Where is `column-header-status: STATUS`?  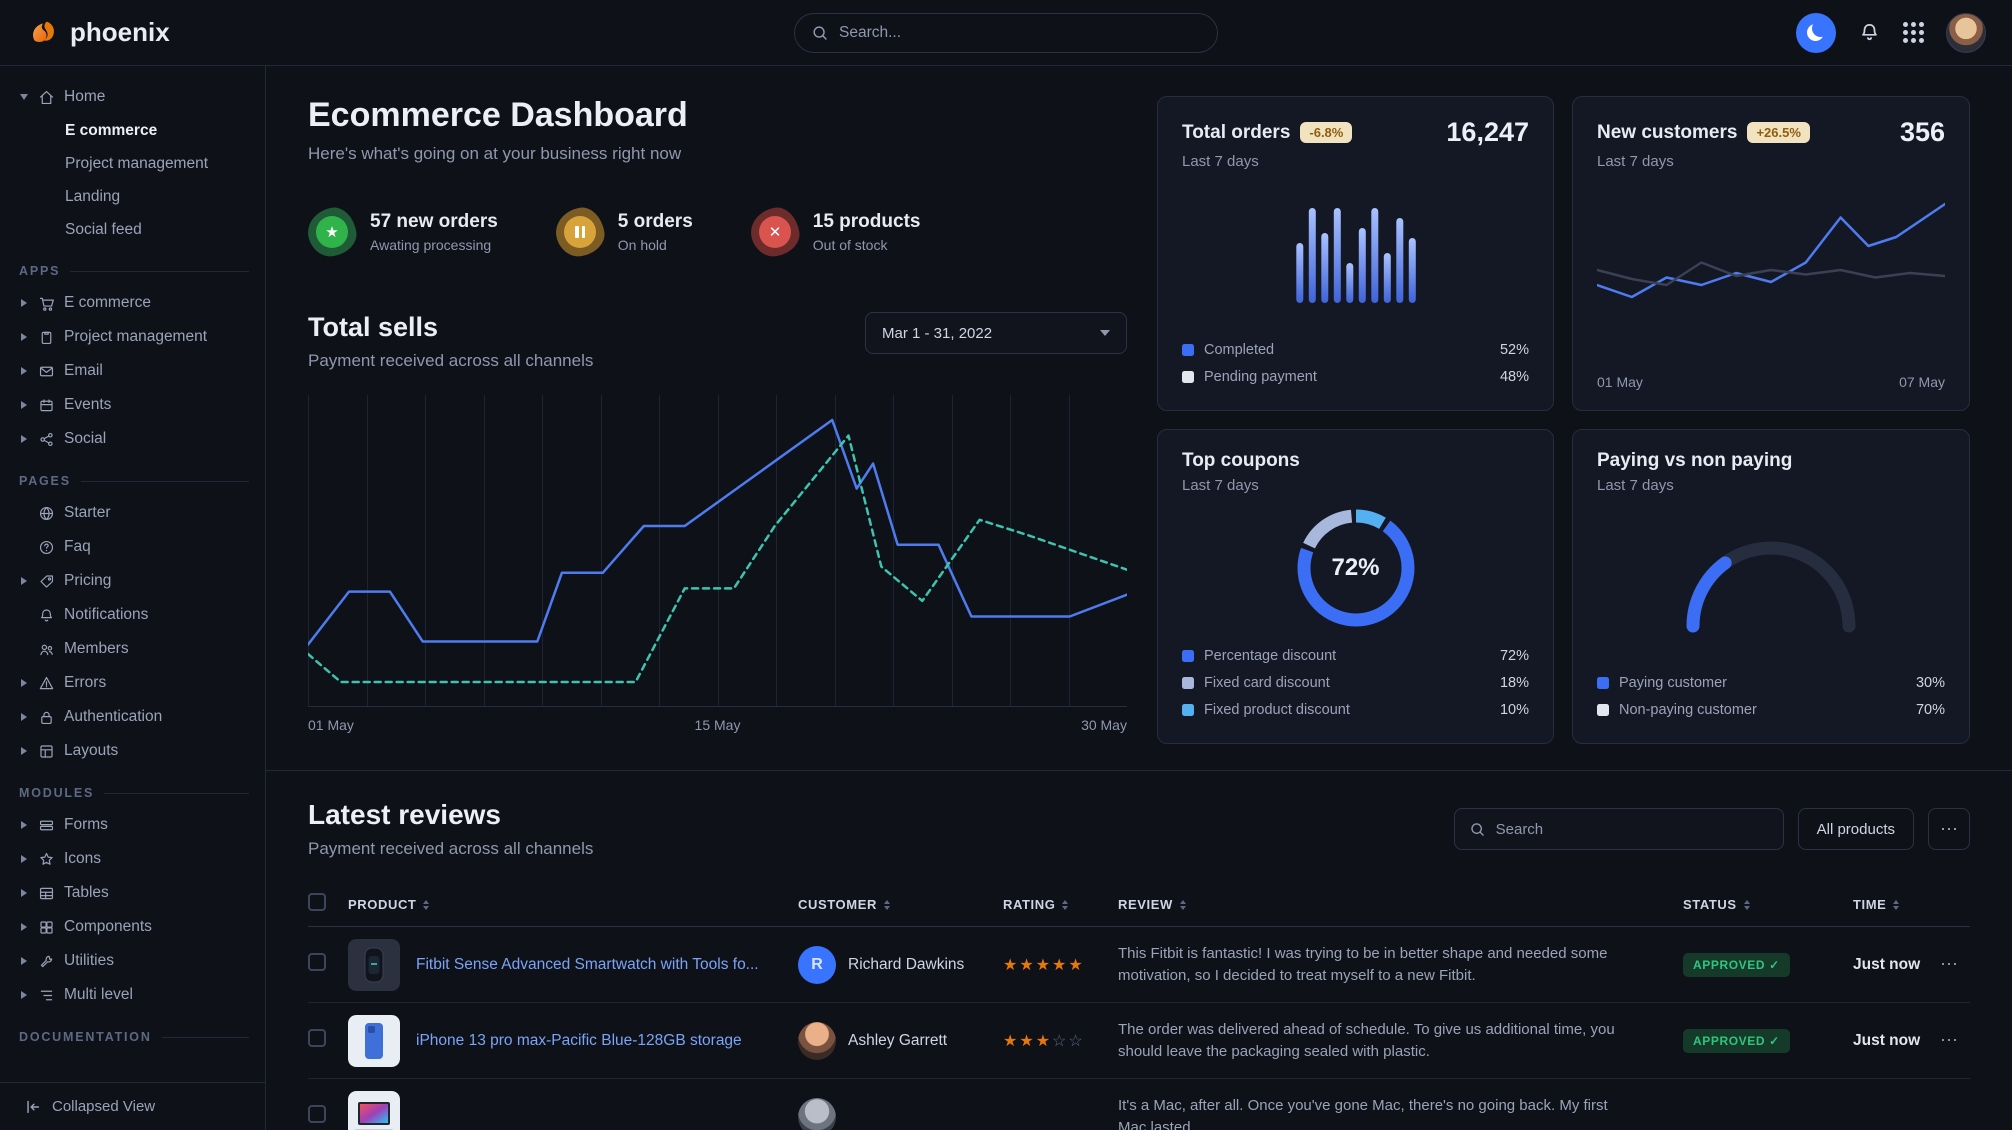 column-header-status: STATUS is located at coordinates (1768, 904).